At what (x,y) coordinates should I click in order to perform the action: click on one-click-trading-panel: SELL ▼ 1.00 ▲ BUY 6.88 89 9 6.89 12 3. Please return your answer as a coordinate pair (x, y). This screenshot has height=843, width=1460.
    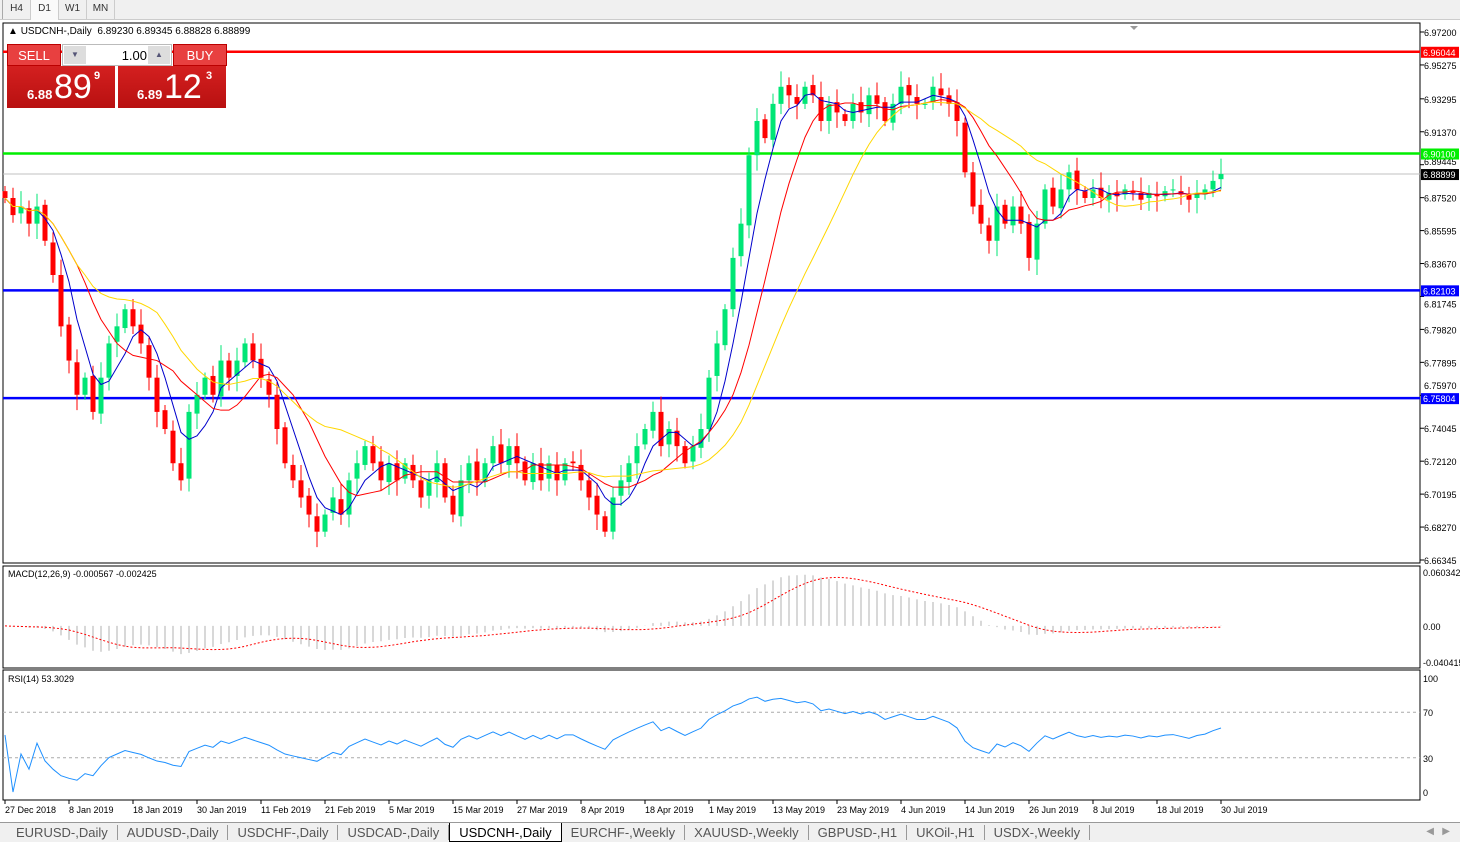
    Looking at the image, I should click on (117, 76).